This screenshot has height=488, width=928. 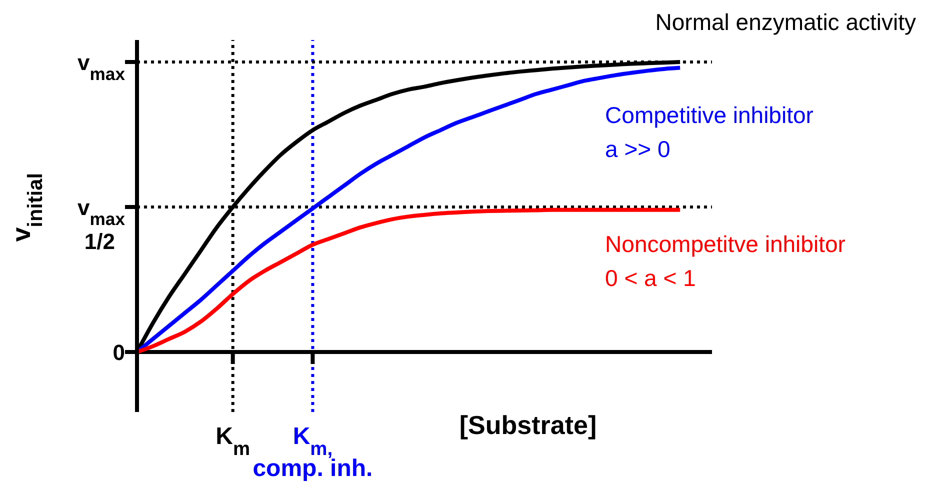 What do you see at coordinates (725, 260) in the screenshot?
I see `series-label: Noncompetitve inhibitor 0 < a < 1` at bounding box center [725, 260].